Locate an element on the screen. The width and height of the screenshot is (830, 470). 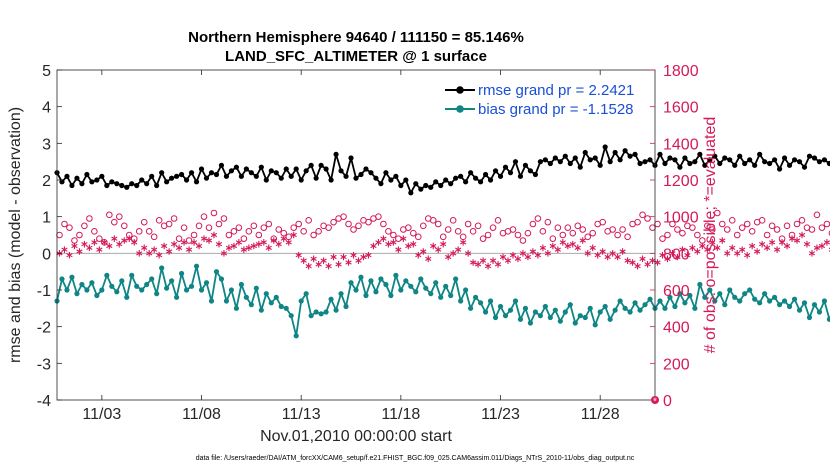
y-left-tick-label: 2 is located at coordinates (46, 181).